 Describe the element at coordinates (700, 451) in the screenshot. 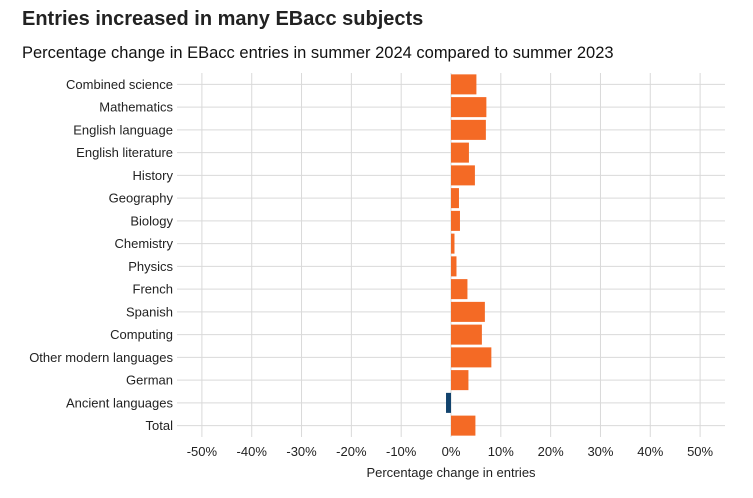

I see `x-tick-label: 50%` at that location.